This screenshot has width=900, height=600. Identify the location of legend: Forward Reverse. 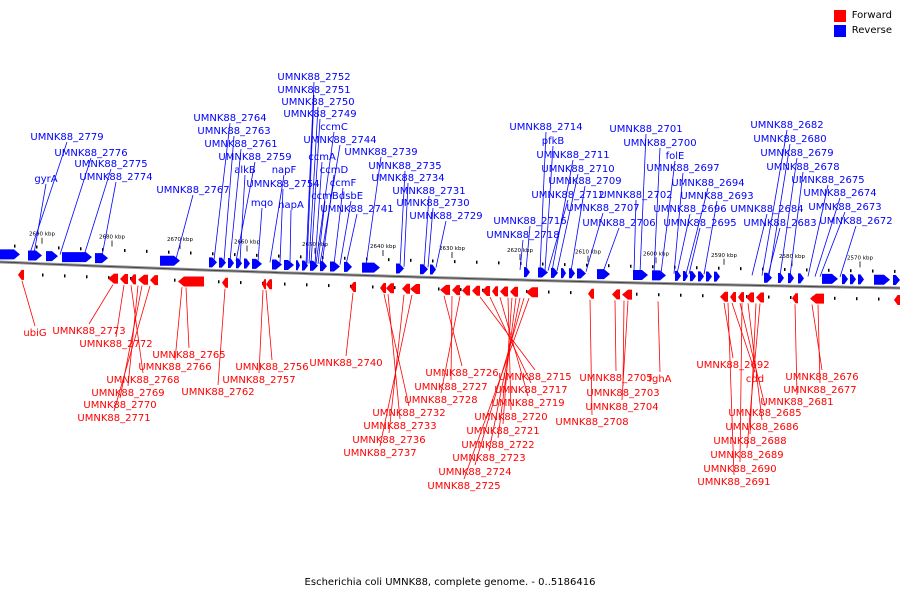
(862, 23).